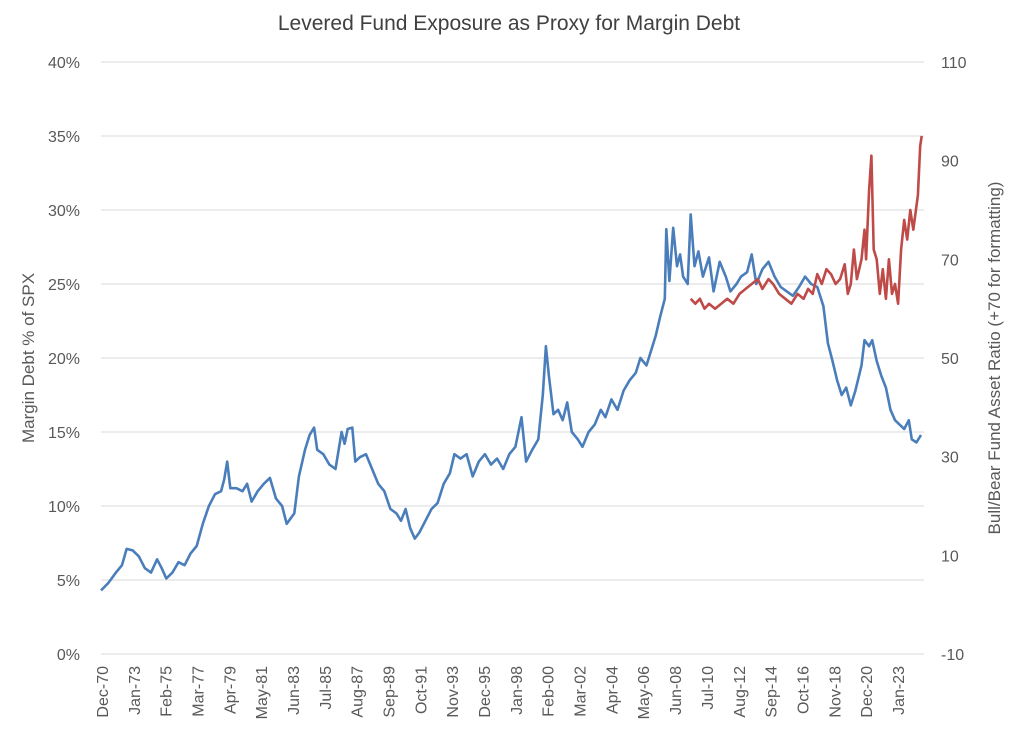  What do you see at coordinates (708, 688) in the screenshot?
I see `x-tick-label: Jul-10` at bounding box center [708, 688].